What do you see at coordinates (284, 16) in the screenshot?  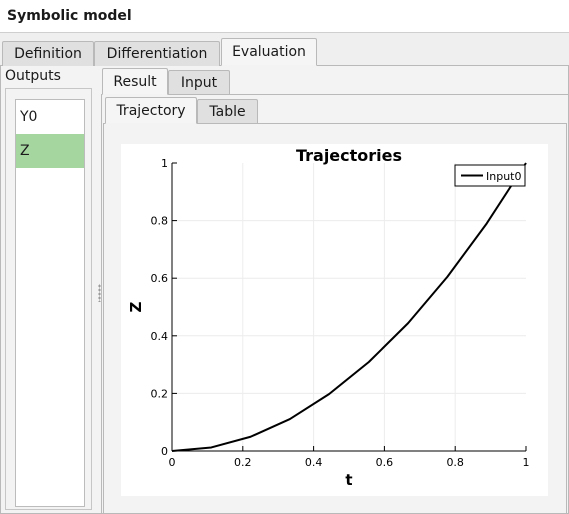 I see `title-bar: Symbolic model` at bounding box center [284, 16].